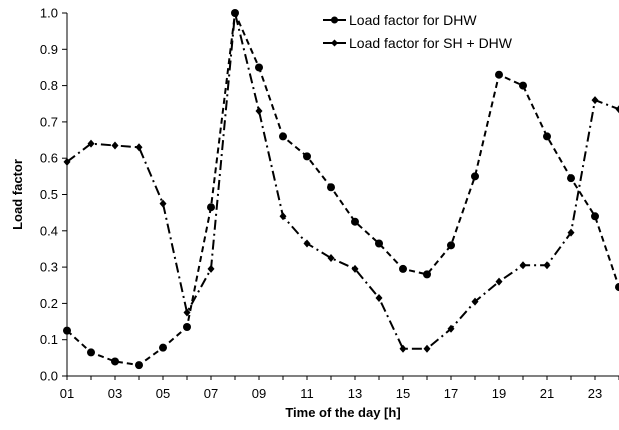  Describe the element at coordinates (49, 158) in the screenshot. I see `y-tick-label: 0.6` at that location.